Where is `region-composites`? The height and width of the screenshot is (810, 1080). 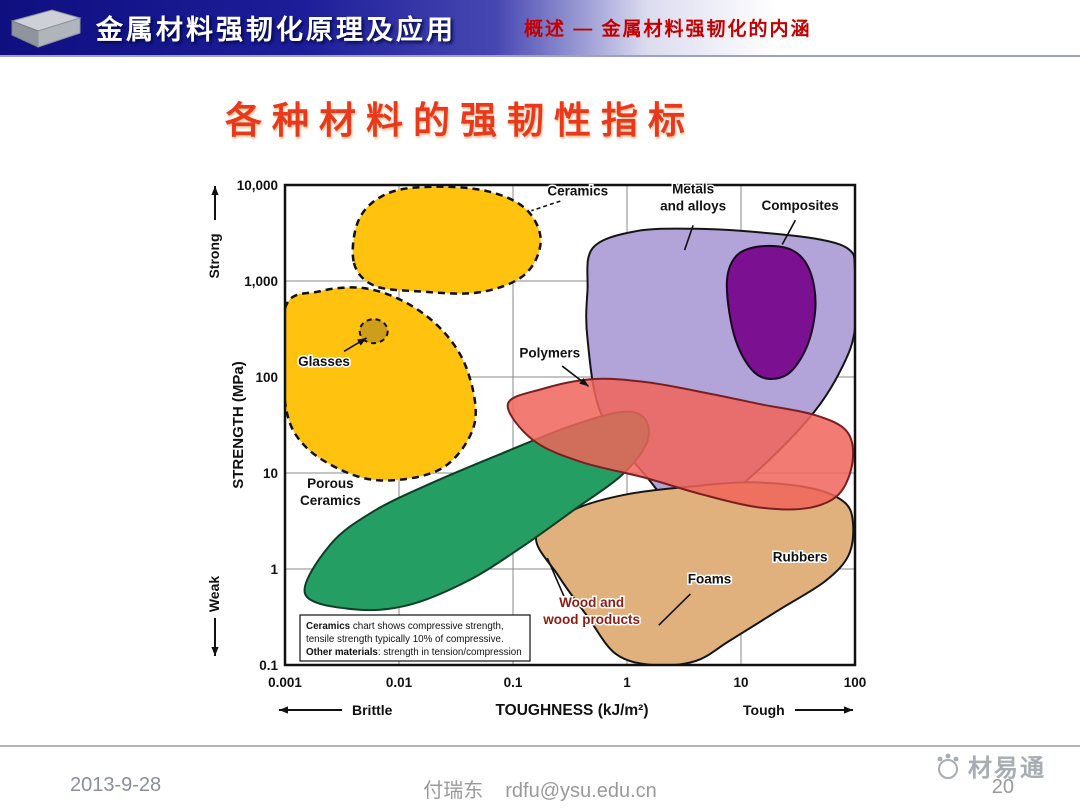
region-composites is located at coordinates (771, 312).